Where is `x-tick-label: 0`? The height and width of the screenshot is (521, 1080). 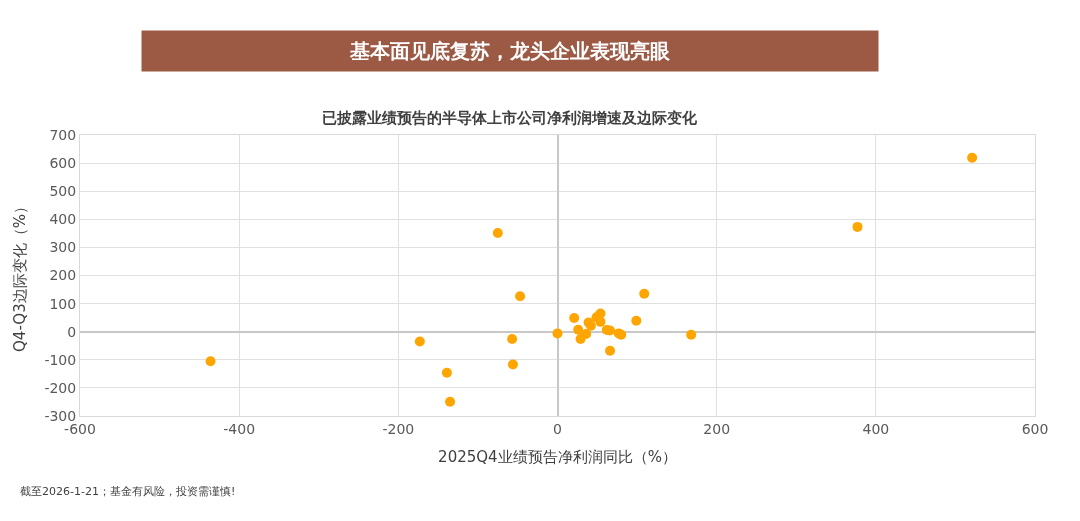
x-tick-label: 0 is located at coordinates (557, 428).